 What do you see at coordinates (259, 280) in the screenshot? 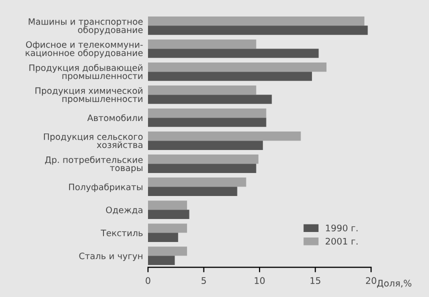
I see `x-tick-label: 10` at bounding box center [259, 280].